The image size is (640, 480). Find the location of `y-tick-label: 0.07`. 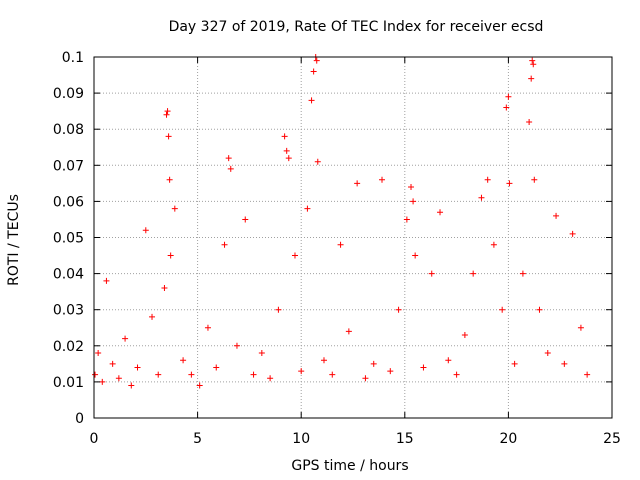

y-tick-label: 0.07 is located at coordinates (68, 166).